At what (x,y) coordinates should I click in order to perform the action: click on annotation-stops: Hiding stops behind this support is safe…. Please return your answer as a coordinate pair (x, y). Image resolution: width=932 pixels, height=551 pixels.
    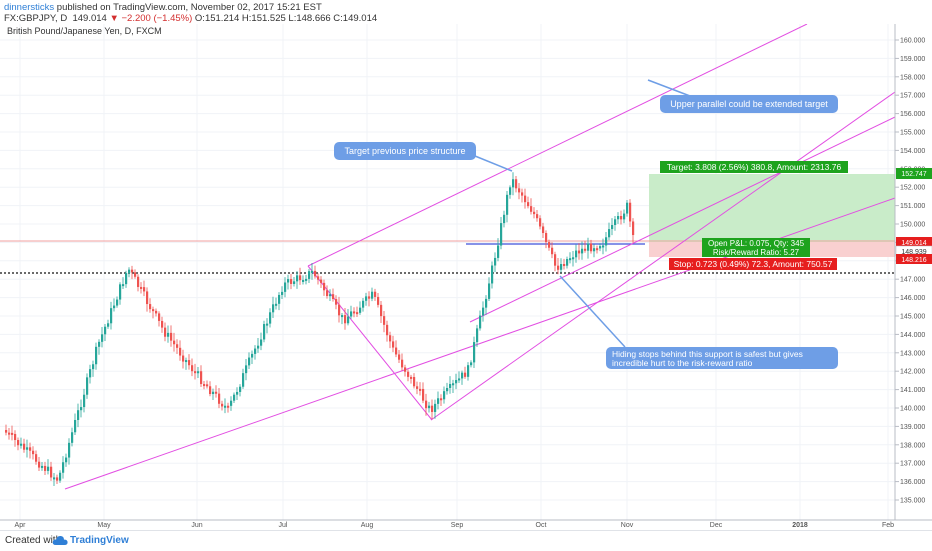
    Looking at the image, I should click on (722, 358).